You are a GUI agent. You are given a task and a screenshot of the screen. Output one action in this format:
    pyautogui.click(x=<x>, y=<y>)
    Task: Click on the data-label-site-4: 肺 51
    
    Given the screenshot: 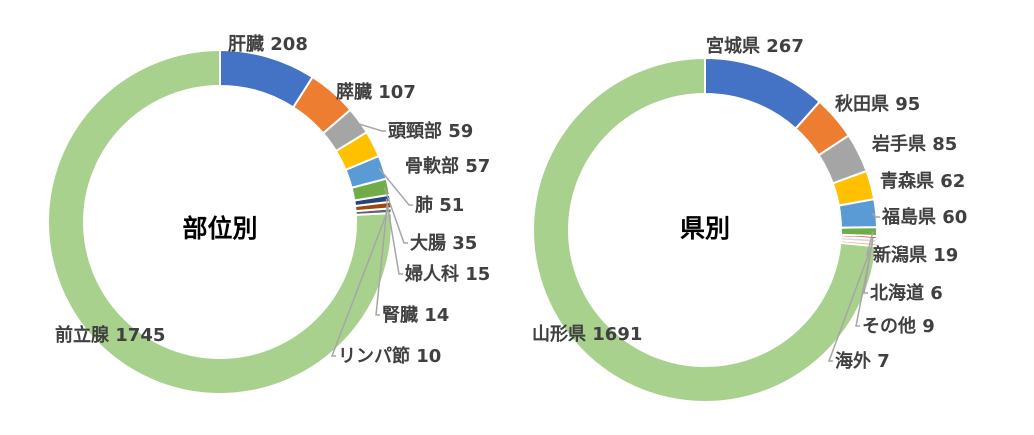 What is the action you would take?
    pyautogui.click(x=439, y=205)
    